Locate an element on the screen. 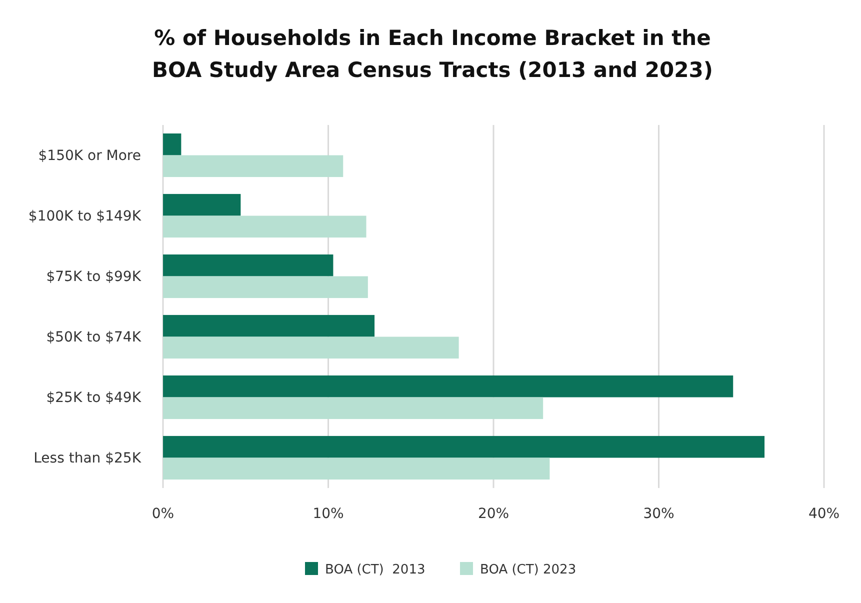 The image size is (861, 603). y-tick-label: $75K to $99K is located at coordinates (94, 277).